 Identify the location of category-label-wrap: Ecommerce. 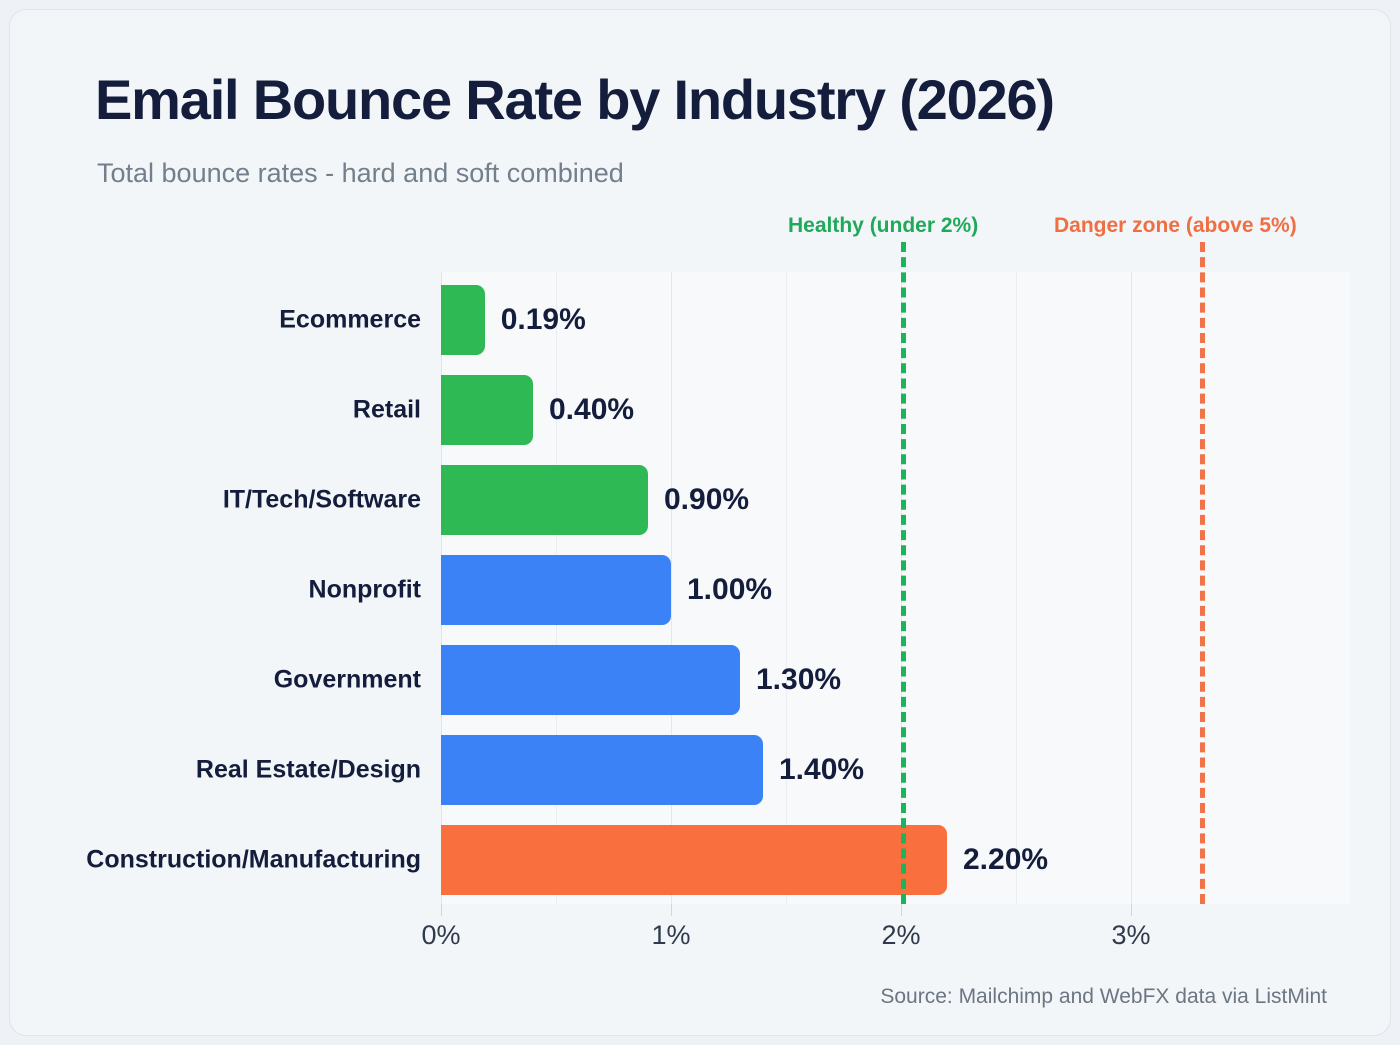
(221, 320).